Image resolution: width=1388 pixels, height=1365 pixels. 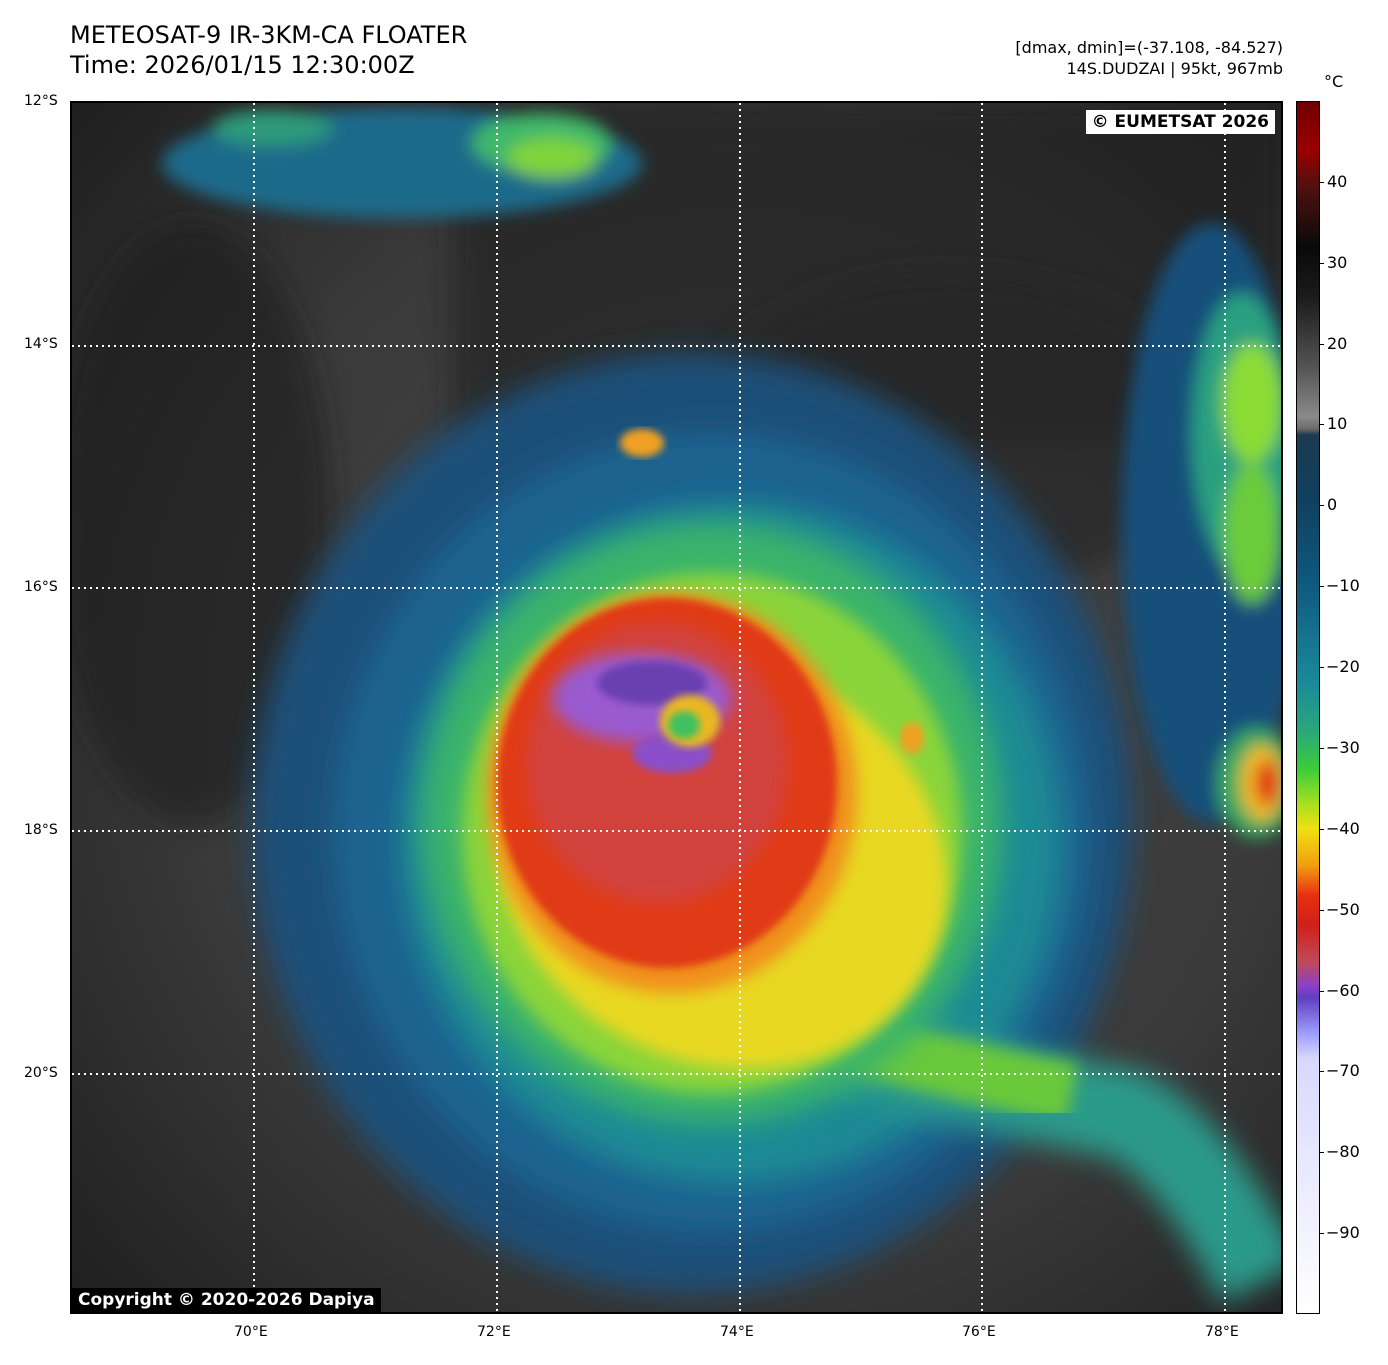 What do you see at coordinates (41, 344) in the screenshot?
I see `lat-label: 14°S` at bounding box center [41, 344].